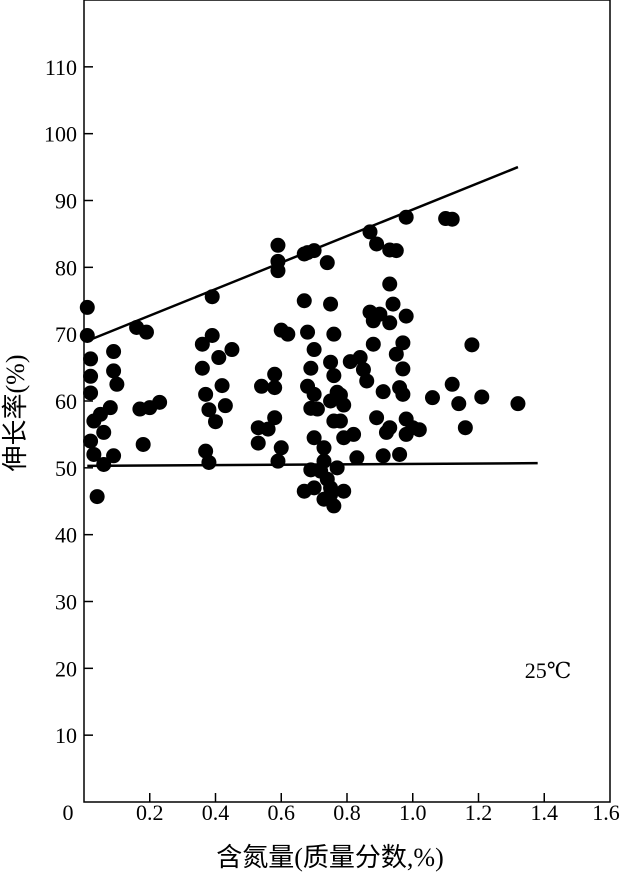 This screenshot has height=874, width=624. I want to click on annotation-temperature: 25℃, so click(548, 670).